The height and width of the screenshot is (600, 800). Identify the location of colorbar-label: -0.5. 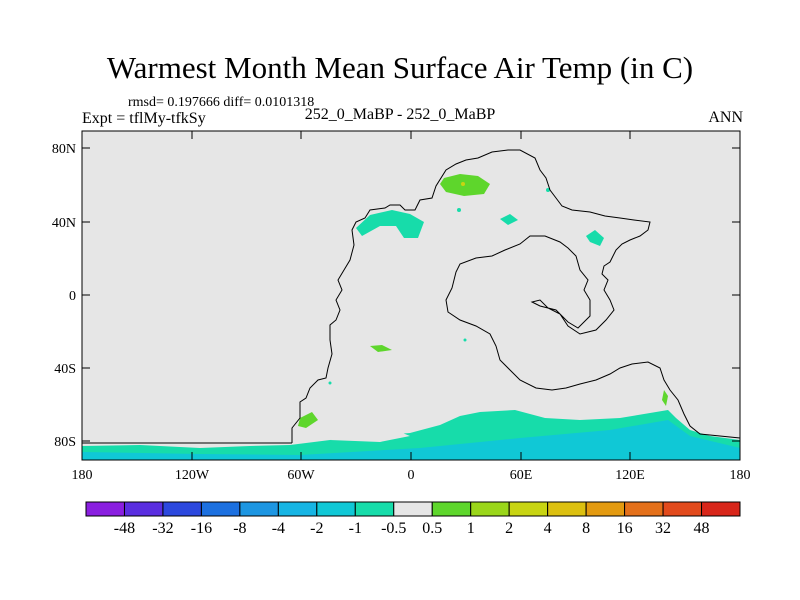
(393, 528).